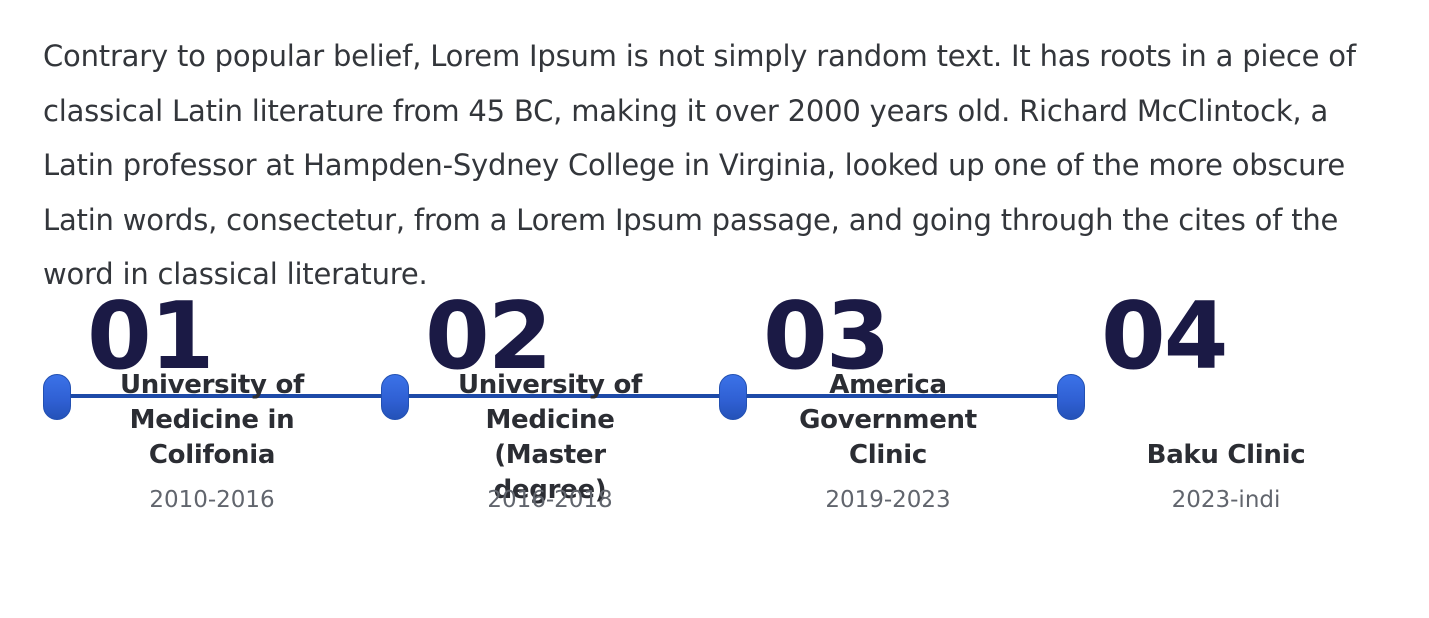  Describe the element at coordinates (1226, 420) in the screenshot. I see `timeline-step-4: 04 Baku Clinic 2023-indi` at that location.